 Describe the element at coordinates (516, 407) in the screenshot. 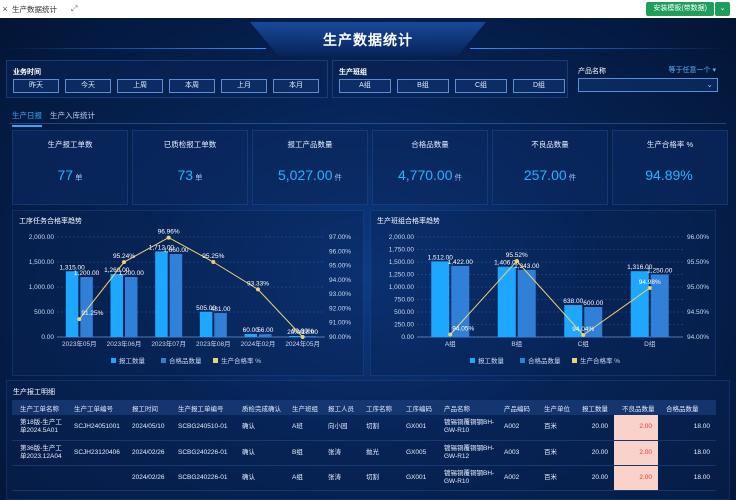

I see `column-header: 产品编码` at that location.